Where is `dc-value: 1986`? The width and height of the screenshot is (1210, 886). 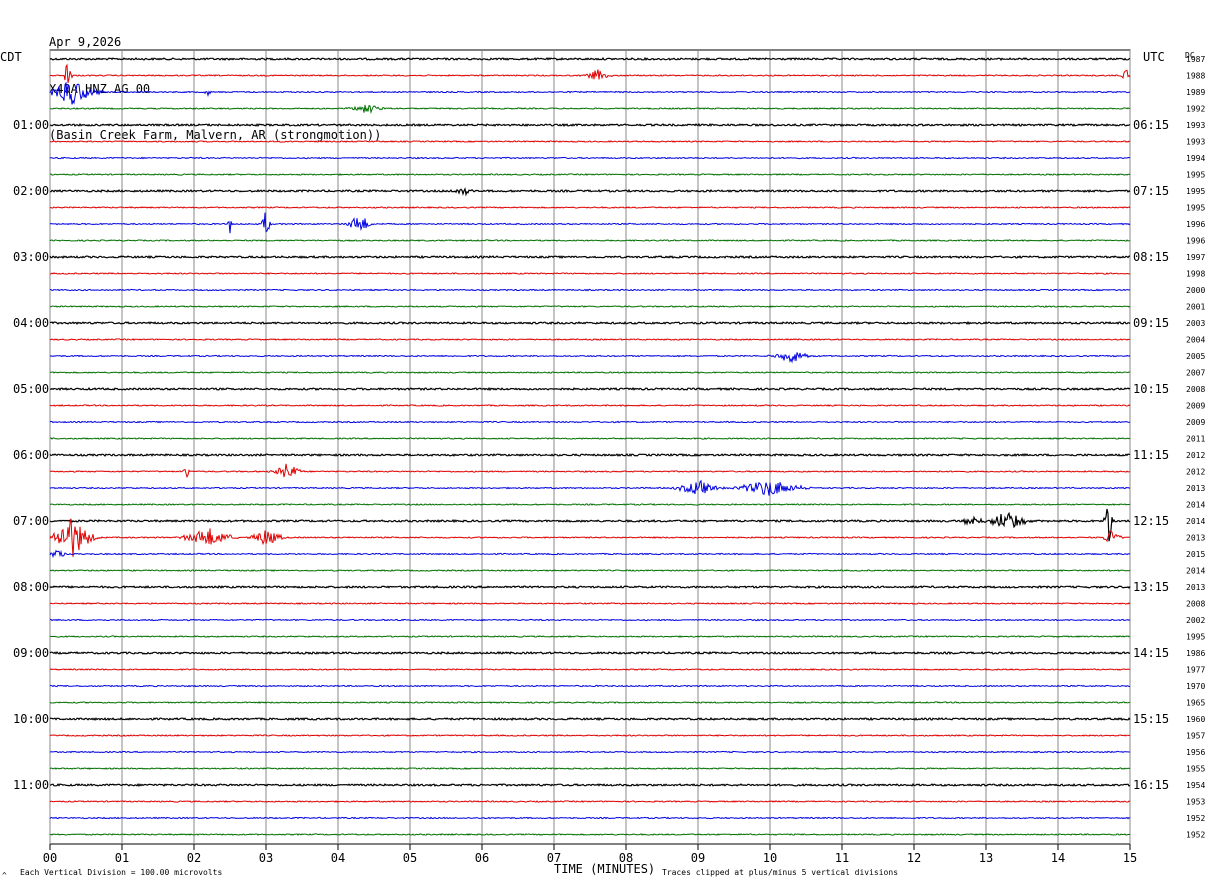 dc-value: 1986 is located at coordinates (1195, 653).